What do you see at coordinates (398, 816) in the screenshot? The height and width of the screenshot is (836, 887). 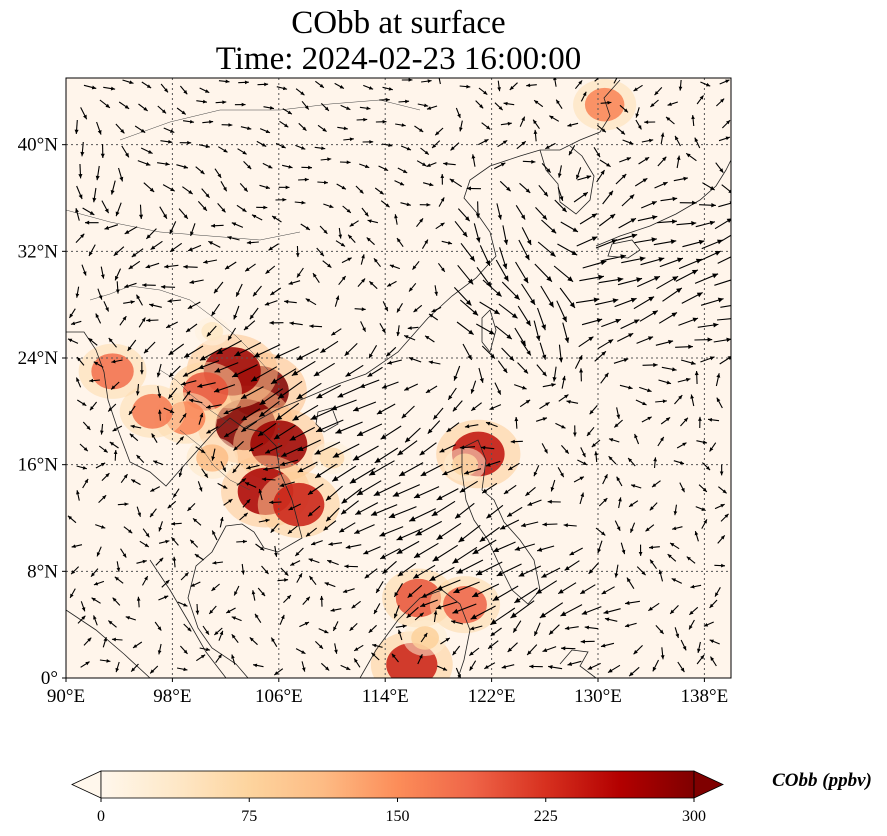 I see `colorbar-tick-label: 150` at bounding box center [398, 816].